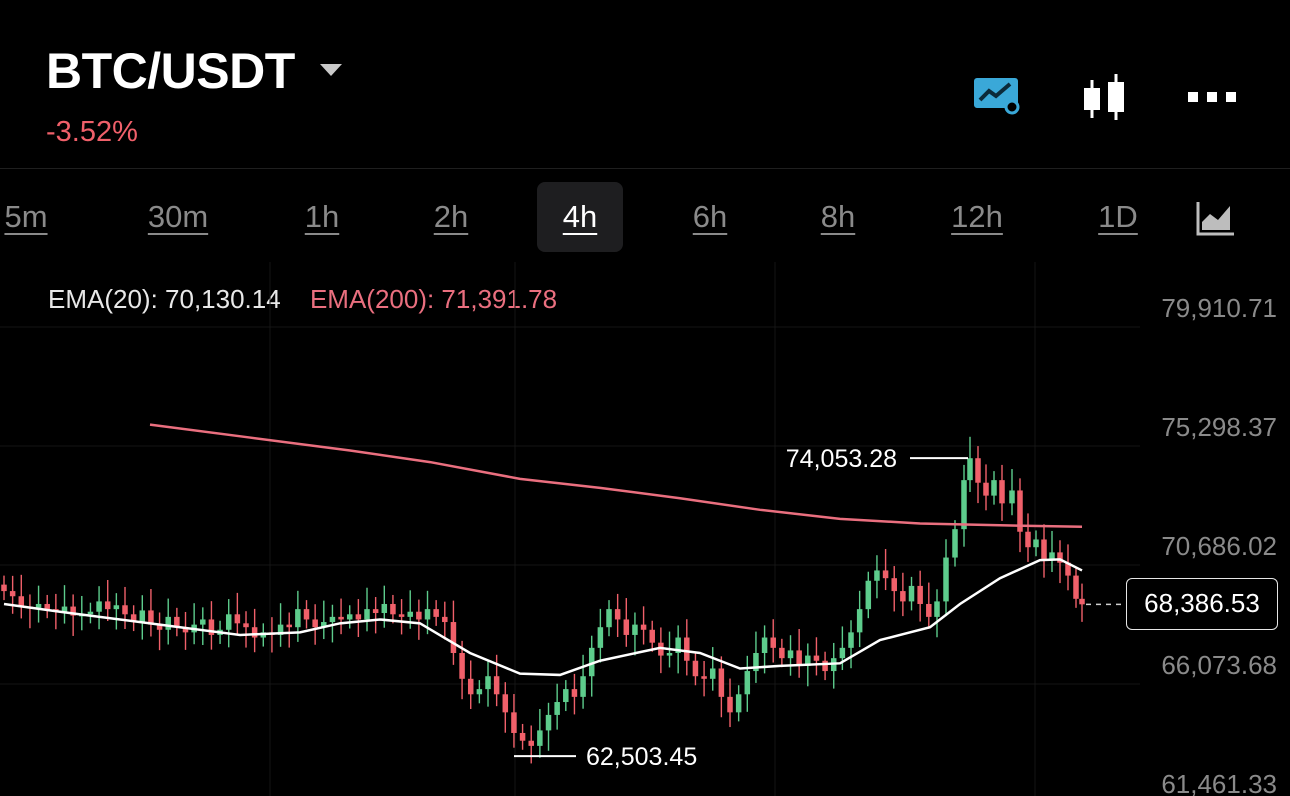 The height and width of the screenshot is (796, 1290). Describe the element at coordinates (170, 71) in the screenshot. I see `pair-title: BTC/USDT` at that location.